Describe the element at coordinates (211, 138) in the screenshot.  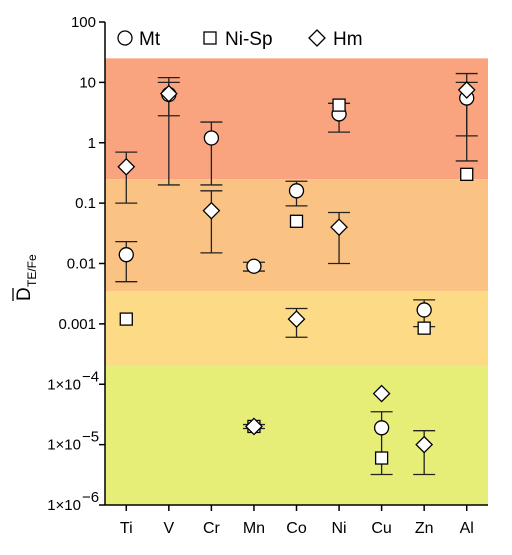
I see `point-mt-cr` at that location.